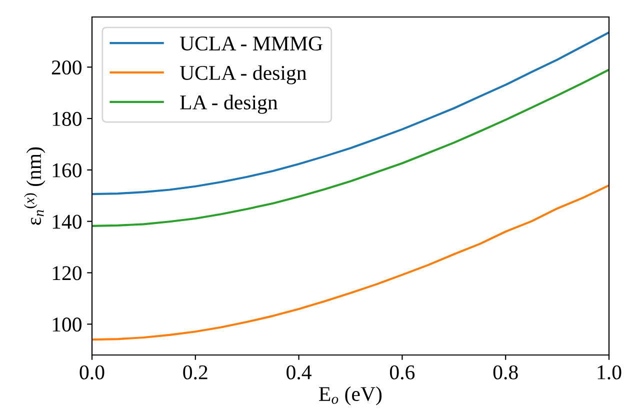 This screenshot has height=415, width=633. I want to click on y-tick-label: 160, so click(67, 170).